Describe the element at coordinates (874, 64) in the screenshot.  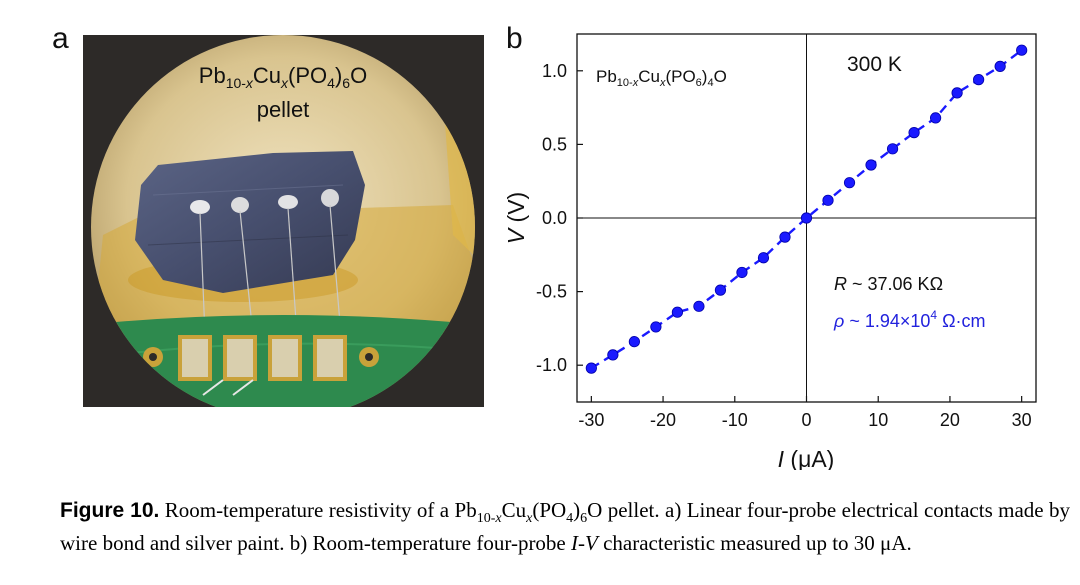
I see `annotation-temperature: 300 K` at that location.